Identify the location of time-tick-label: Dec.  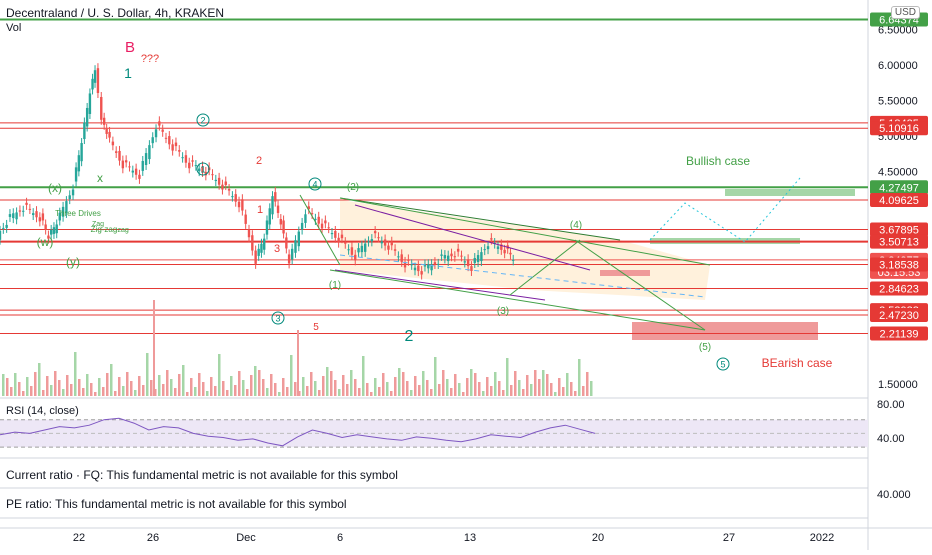
(246, 538).